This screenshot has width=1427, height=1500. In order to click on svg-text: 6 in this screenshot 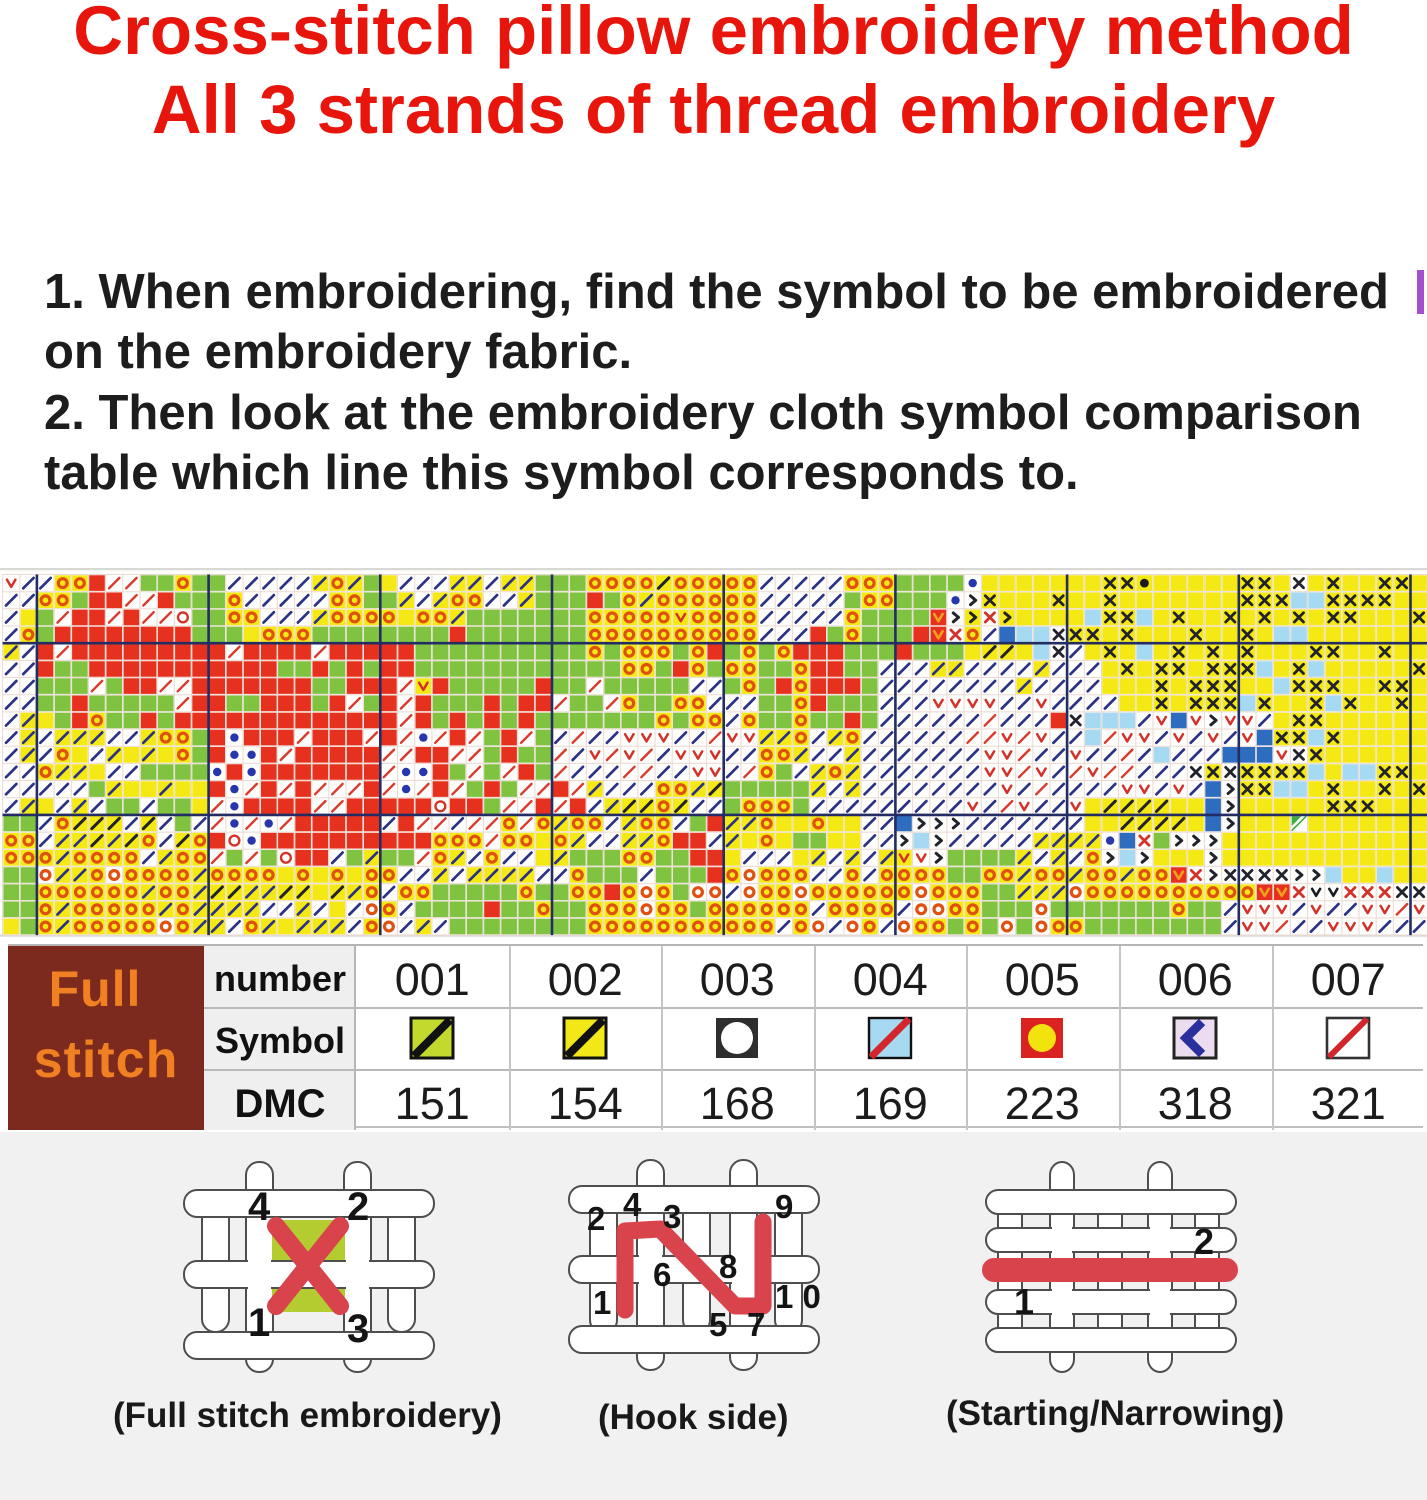, I will do `click(662, 1274)`.